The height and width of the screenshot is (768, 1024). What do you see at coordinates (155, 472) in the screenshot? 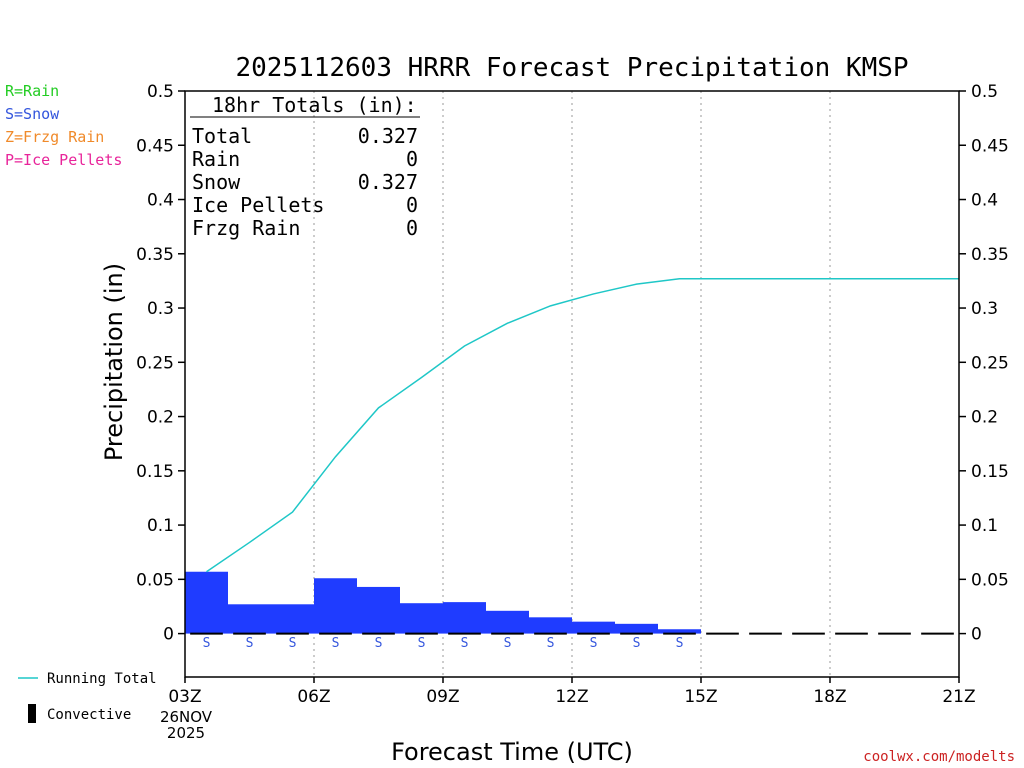
I see `y-tick-label-left: 0.15` at bounding box center [155, 472].